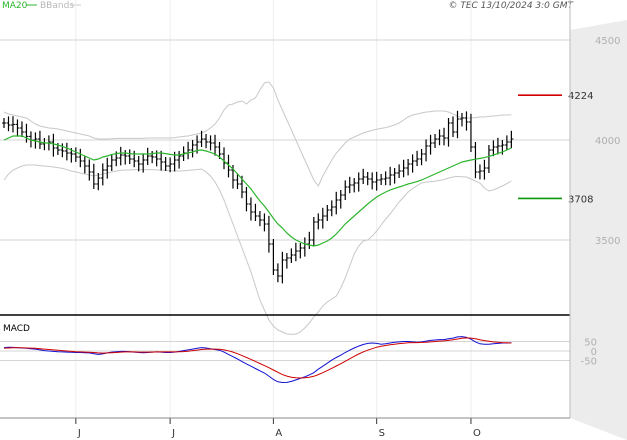 Image resolution: width=627 pixels, height=440 pixels. What do you see at coordinates (477, 433) in the screenshot?
I see `x-tick-label: O` at bounding box center [477, 433].